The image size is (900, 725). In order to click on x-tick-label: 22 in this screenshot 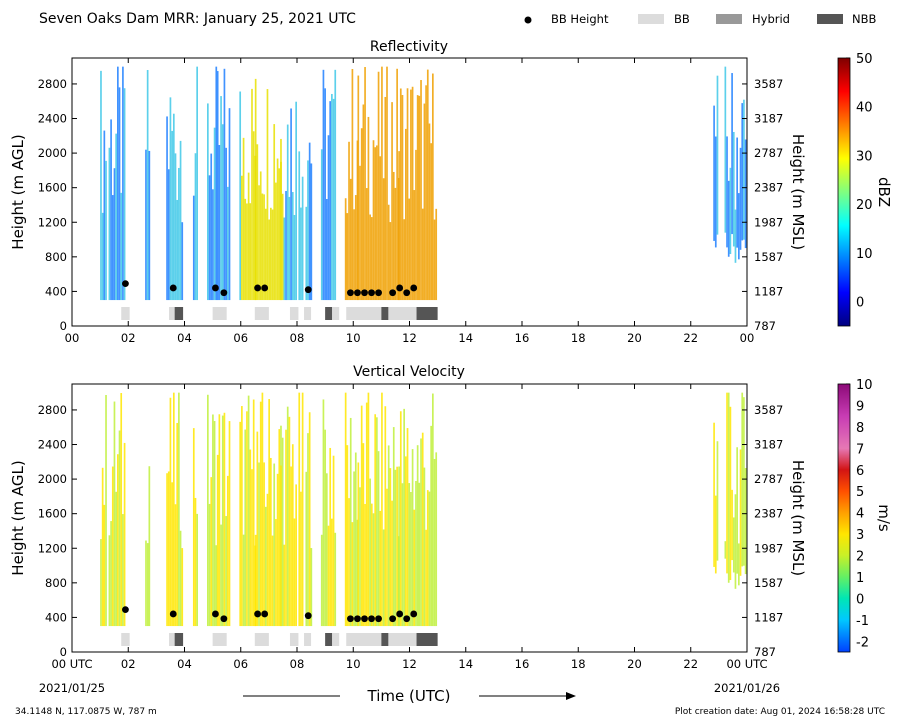, I will do `click(690, 664)`.